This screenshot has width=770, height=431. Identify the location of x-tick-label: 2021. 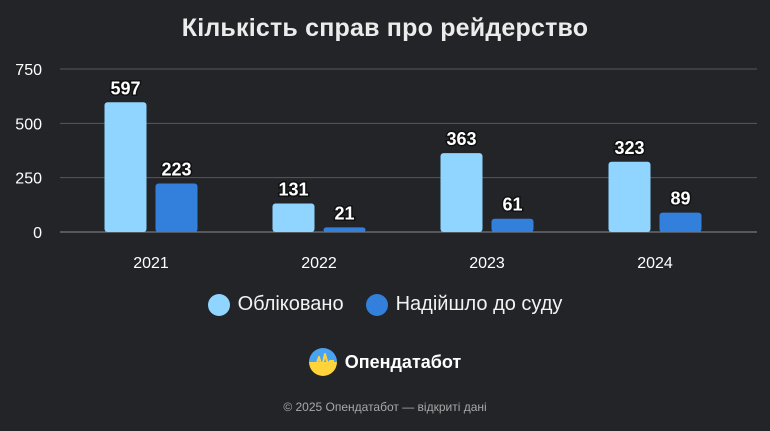
(151, 263).